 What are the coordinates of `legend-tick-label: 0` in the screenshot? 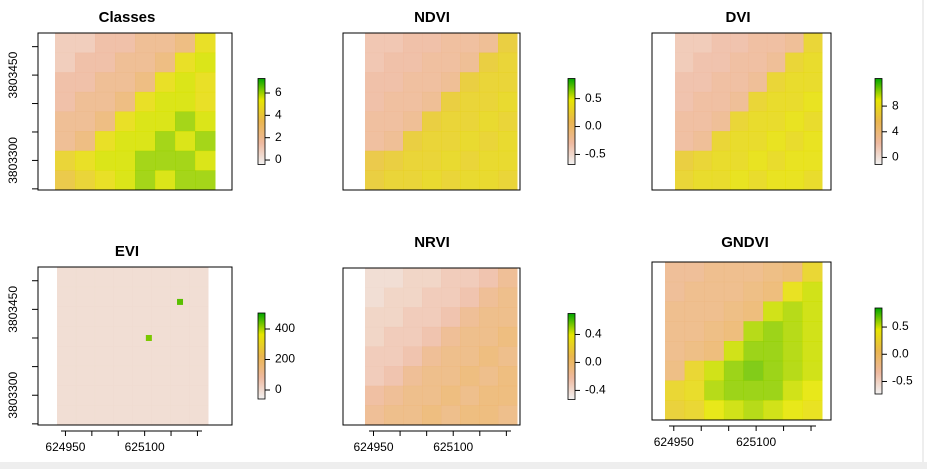 It's located at (895, 157).